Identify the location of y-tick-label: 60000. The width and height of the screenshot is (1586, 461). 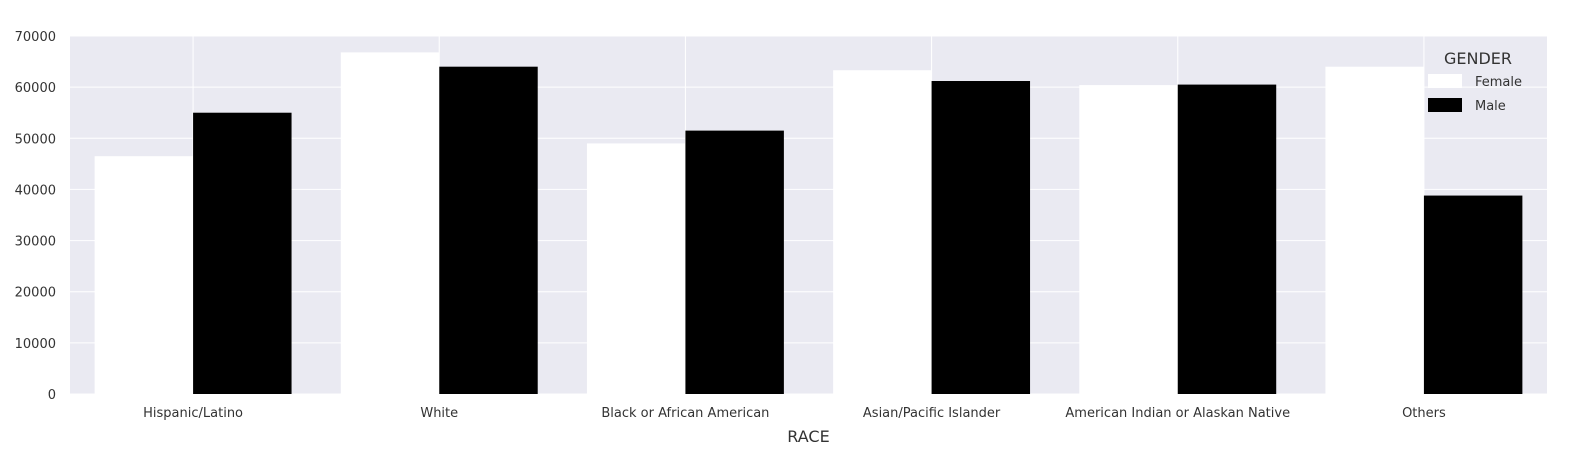
(35, 88).